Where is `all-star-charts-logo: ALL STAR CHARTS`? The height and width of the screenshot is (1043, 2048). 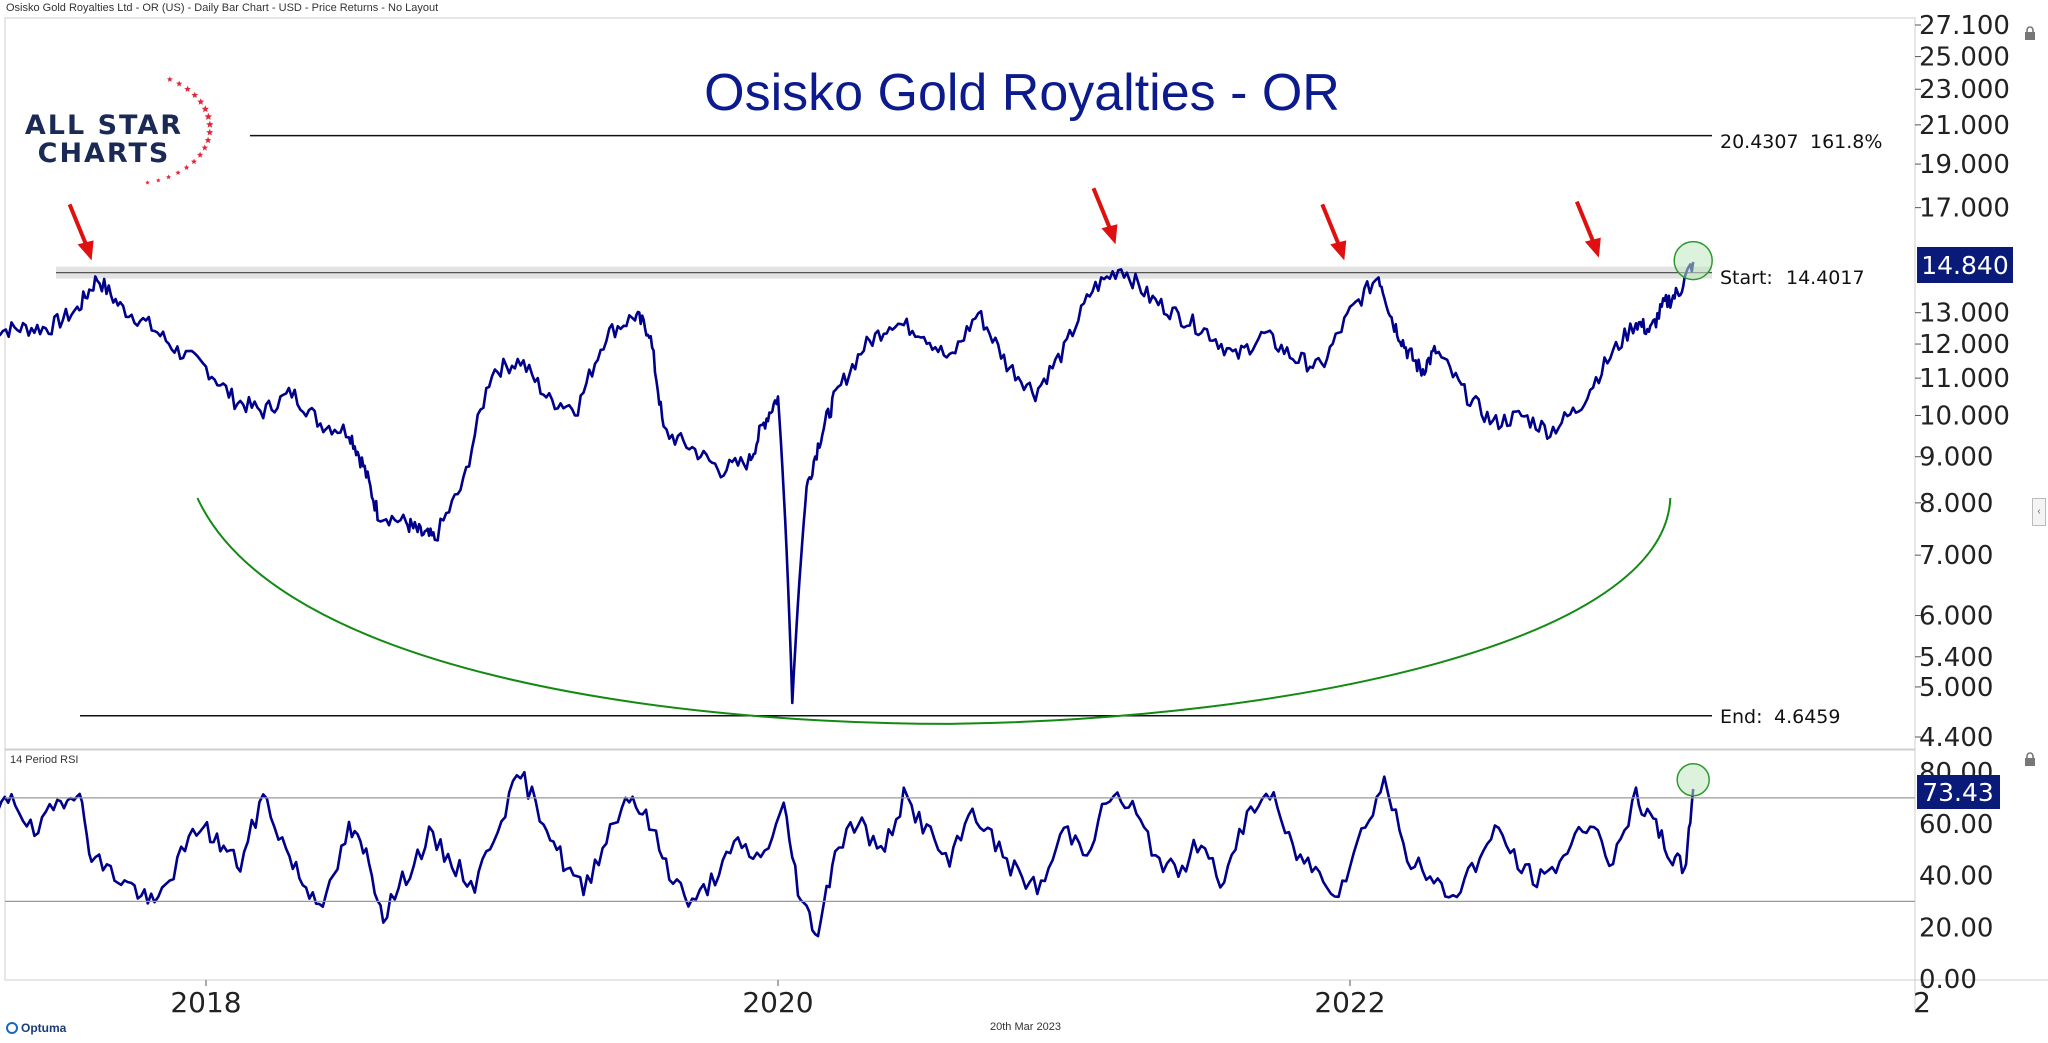 all-star-charts-logo: ALL STAR CHARTS is located at coordinates (119, 130).